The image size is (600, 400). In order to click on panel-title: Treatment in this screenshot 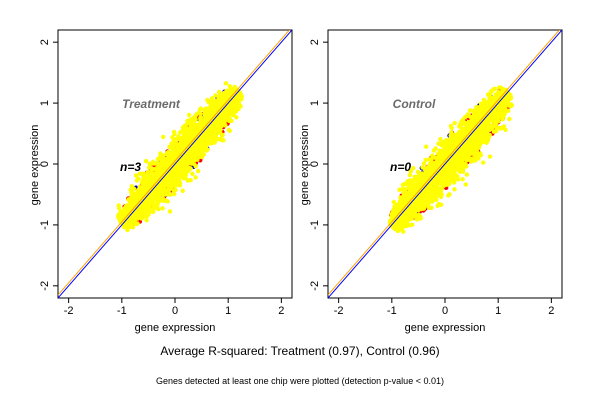, I will do `click(151, 104)`.